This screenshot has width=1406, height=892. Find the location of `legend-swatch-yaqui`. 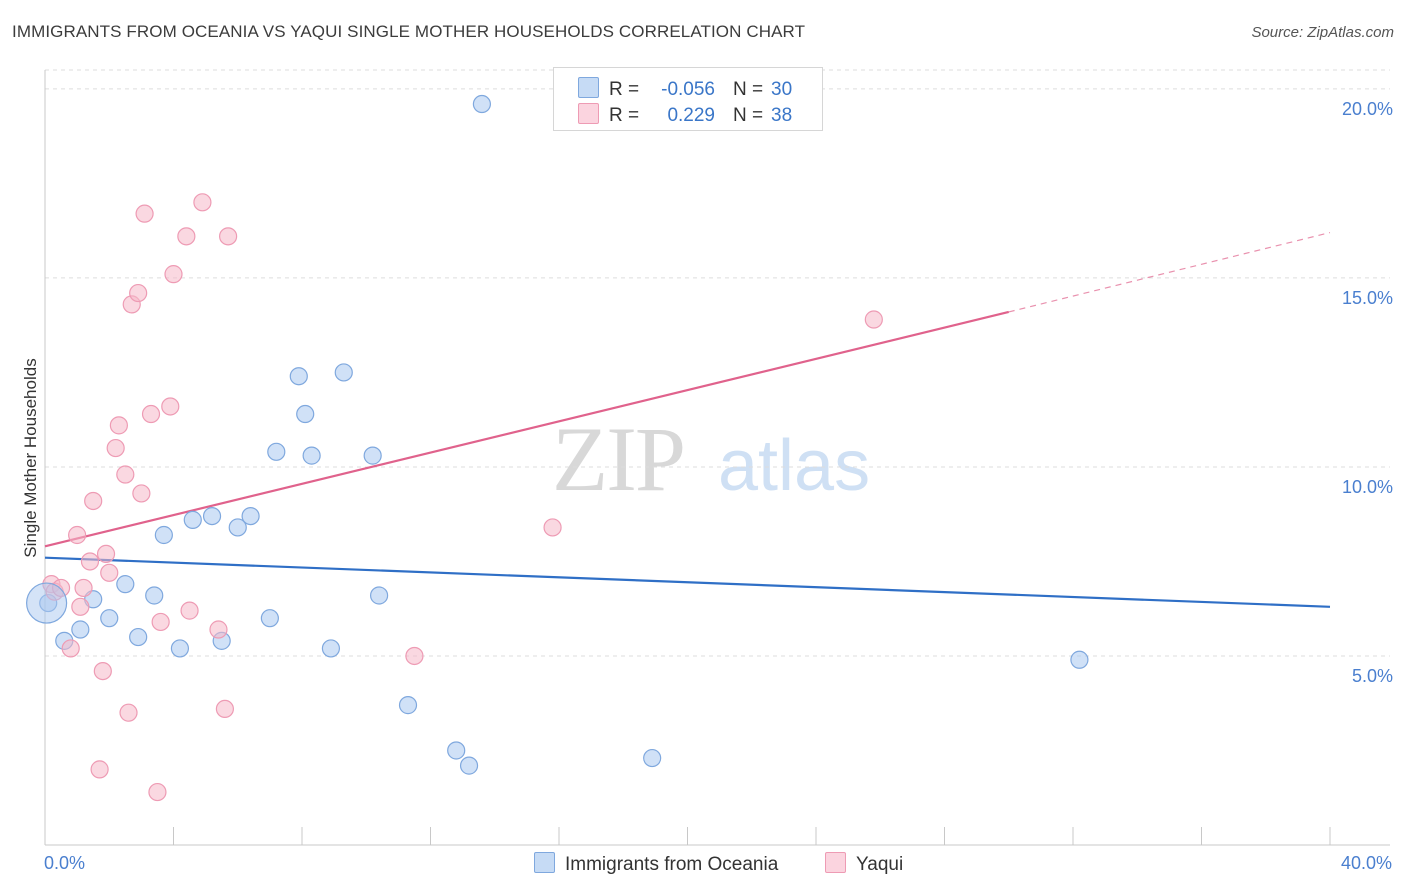

legend-swatch-yaqui is located at coordinates (588, 113).